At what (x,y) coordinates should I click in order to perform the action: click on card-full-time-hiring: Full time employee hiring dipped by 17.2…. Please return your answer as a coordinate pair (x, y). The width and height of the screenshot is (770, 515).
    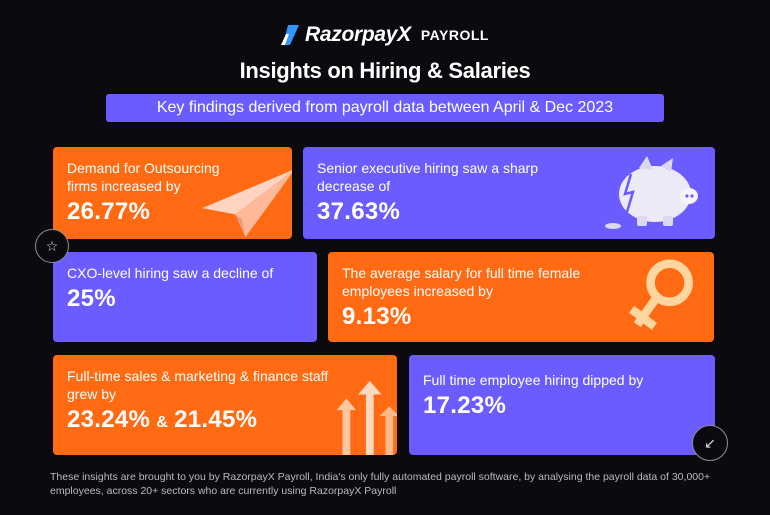
    Looking at the image, I should click on (562, 405).